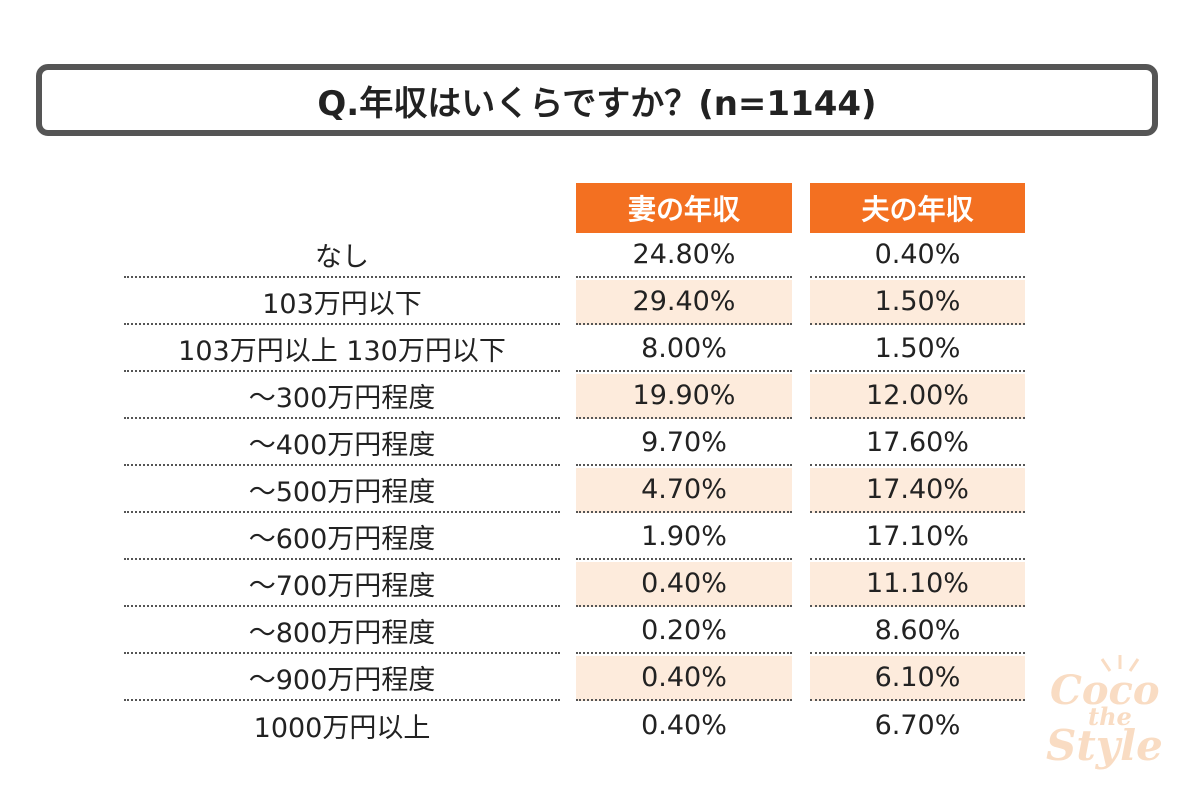 This screenshot has height=800, width=1200. Describe the element at coordinates (342, 584) in the screenshot. I see `row-label: ～700万円程度` at that location.